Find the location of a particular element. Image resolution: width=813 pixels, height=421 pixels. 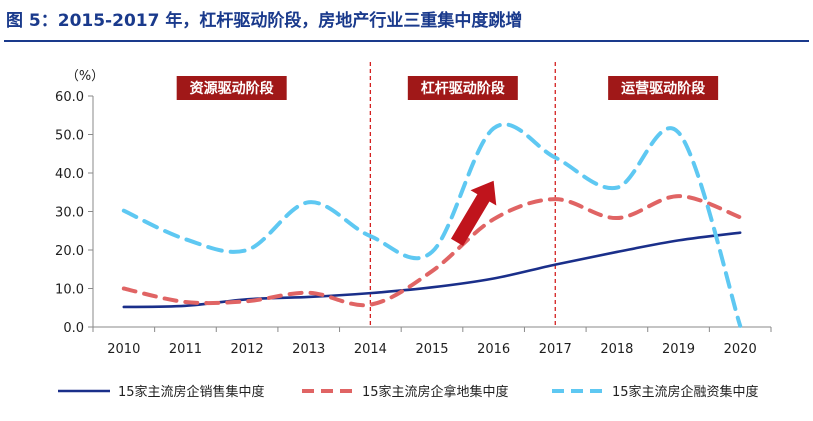

x-tick-label: 2016 is located at coordinates (493, 349).